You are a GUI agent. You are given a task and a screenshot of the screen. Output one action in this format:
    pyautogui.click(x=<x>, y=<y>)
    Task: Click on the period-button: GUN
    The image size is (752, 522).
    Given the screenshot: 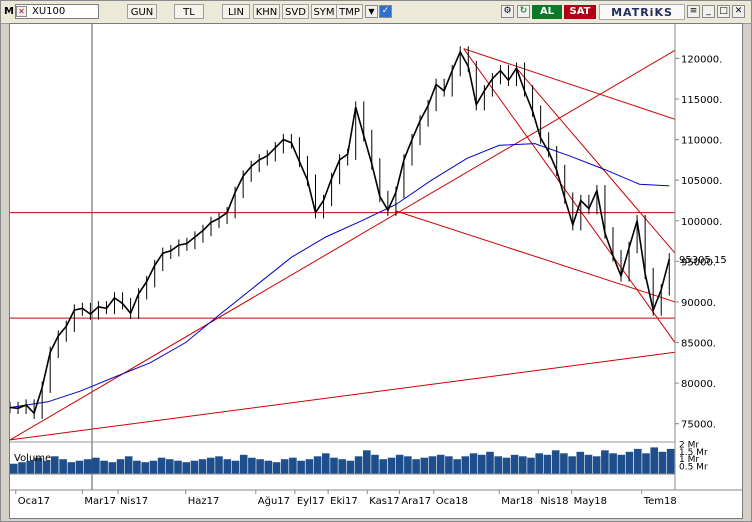 What is the action you would take?
    pyautogui.click(x=142, y=11)
    